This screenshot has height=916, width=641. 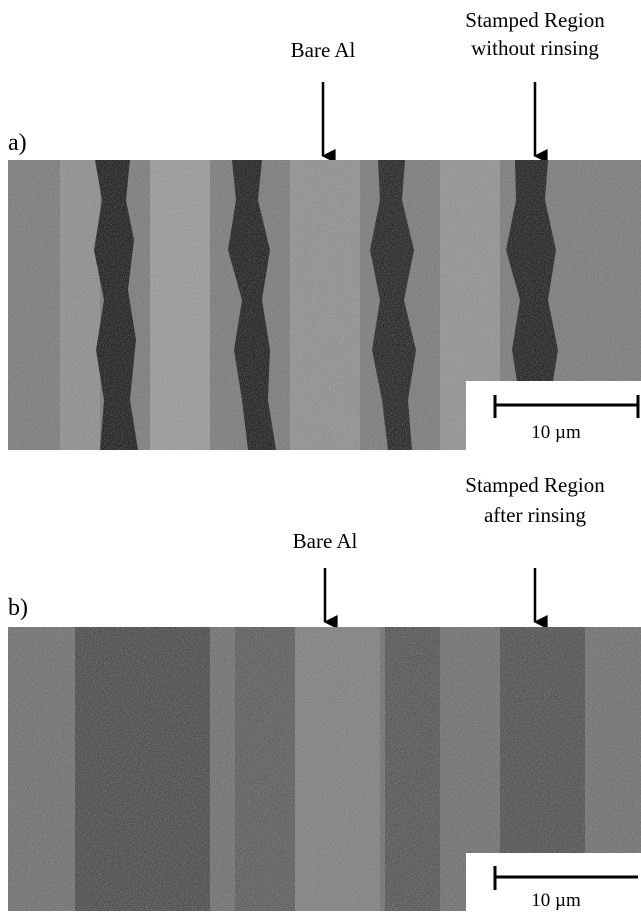 I want to click on annotation: after rinsing, so click(x=535, y=515).